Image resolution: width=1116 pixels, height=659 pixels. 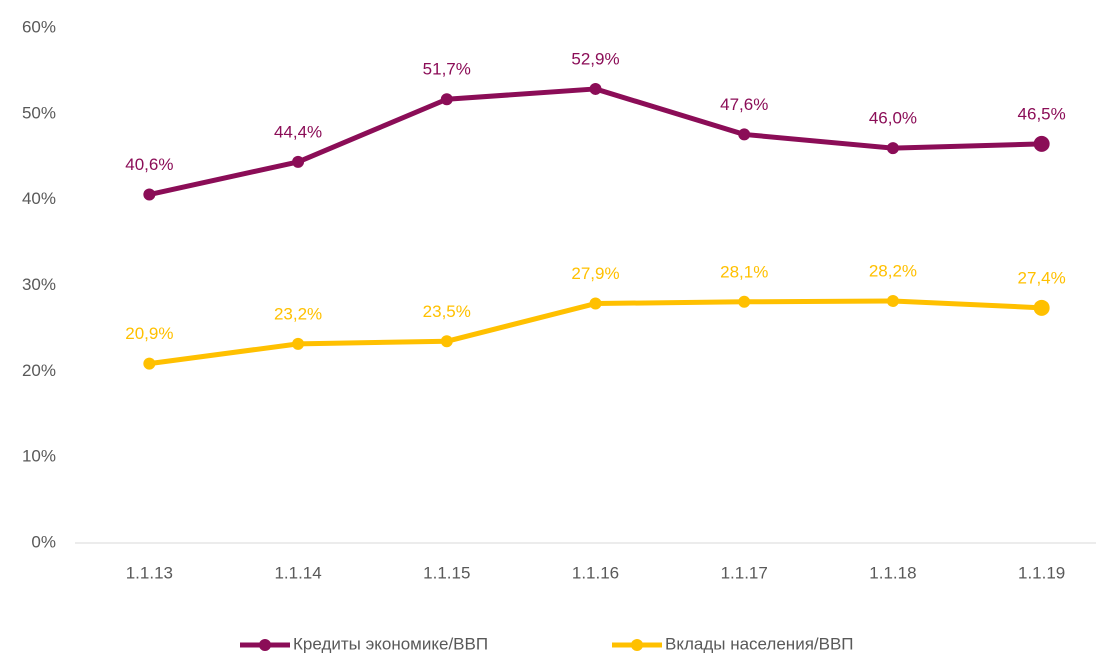 What do you see at coordinates (447, 69) in the screenshot?
I see `data-label: 51,7%` at bounding box center [447, 69].